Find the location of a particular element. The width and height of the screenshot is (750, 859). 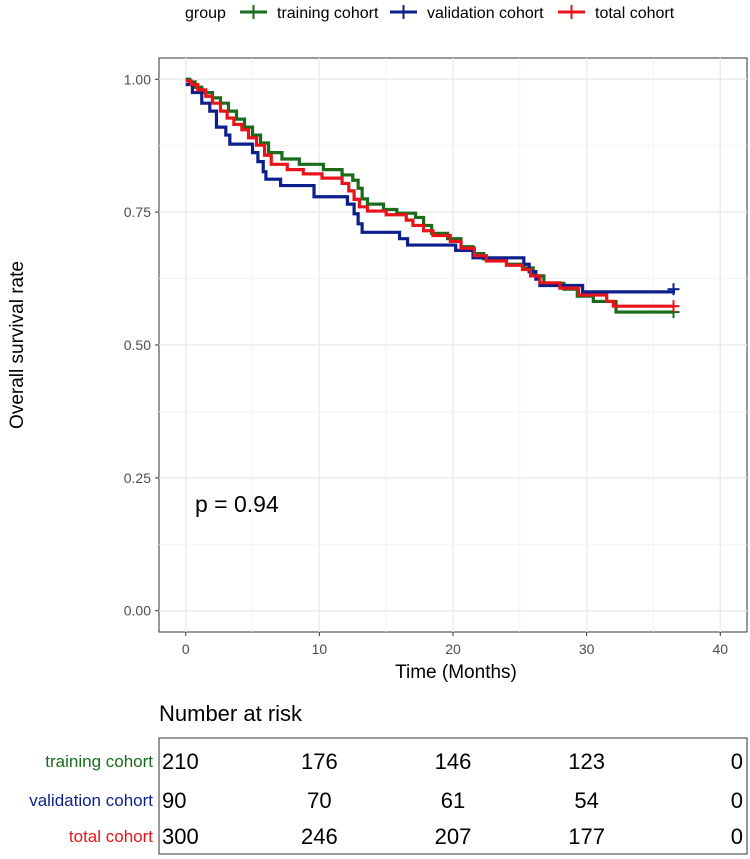

risk-value: 177 is located at coordinates (586, 836).